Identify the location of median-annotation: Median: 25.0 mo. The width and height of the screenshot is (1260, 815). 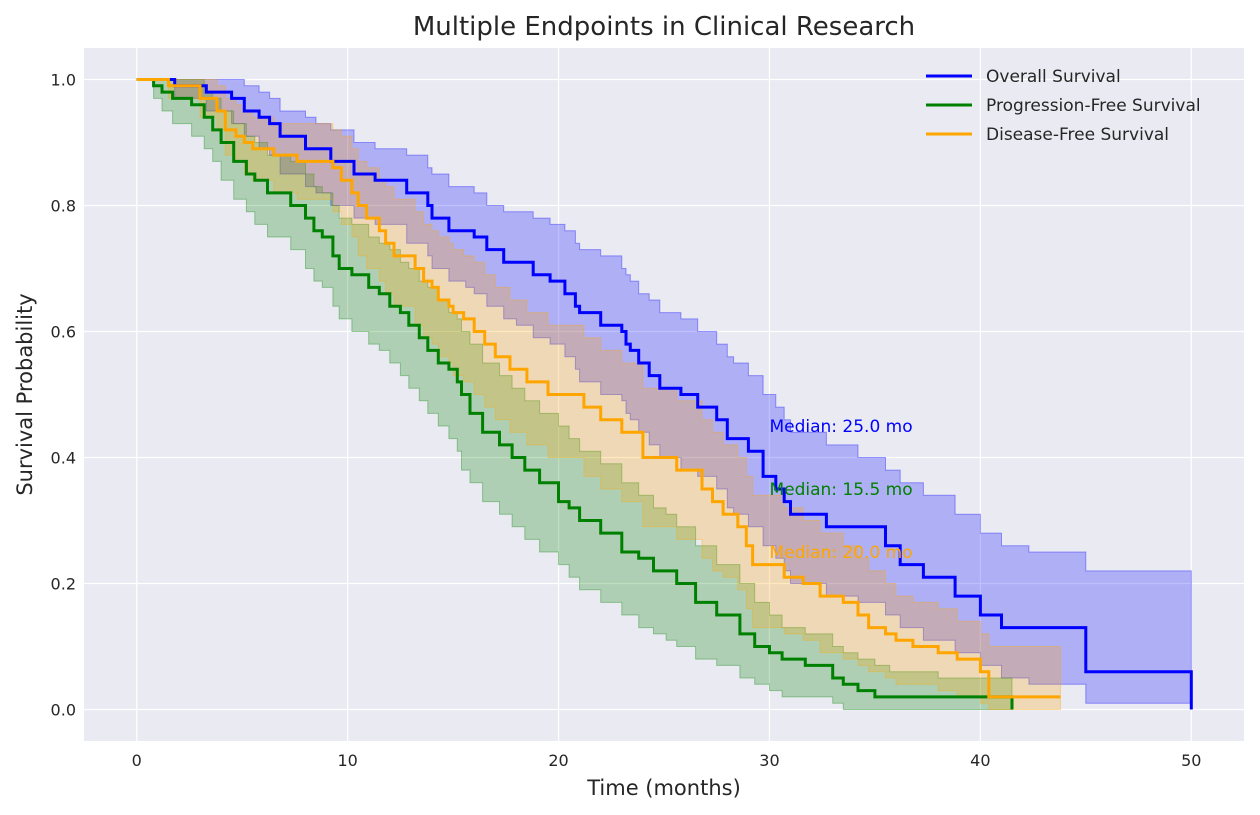
(840, 427).